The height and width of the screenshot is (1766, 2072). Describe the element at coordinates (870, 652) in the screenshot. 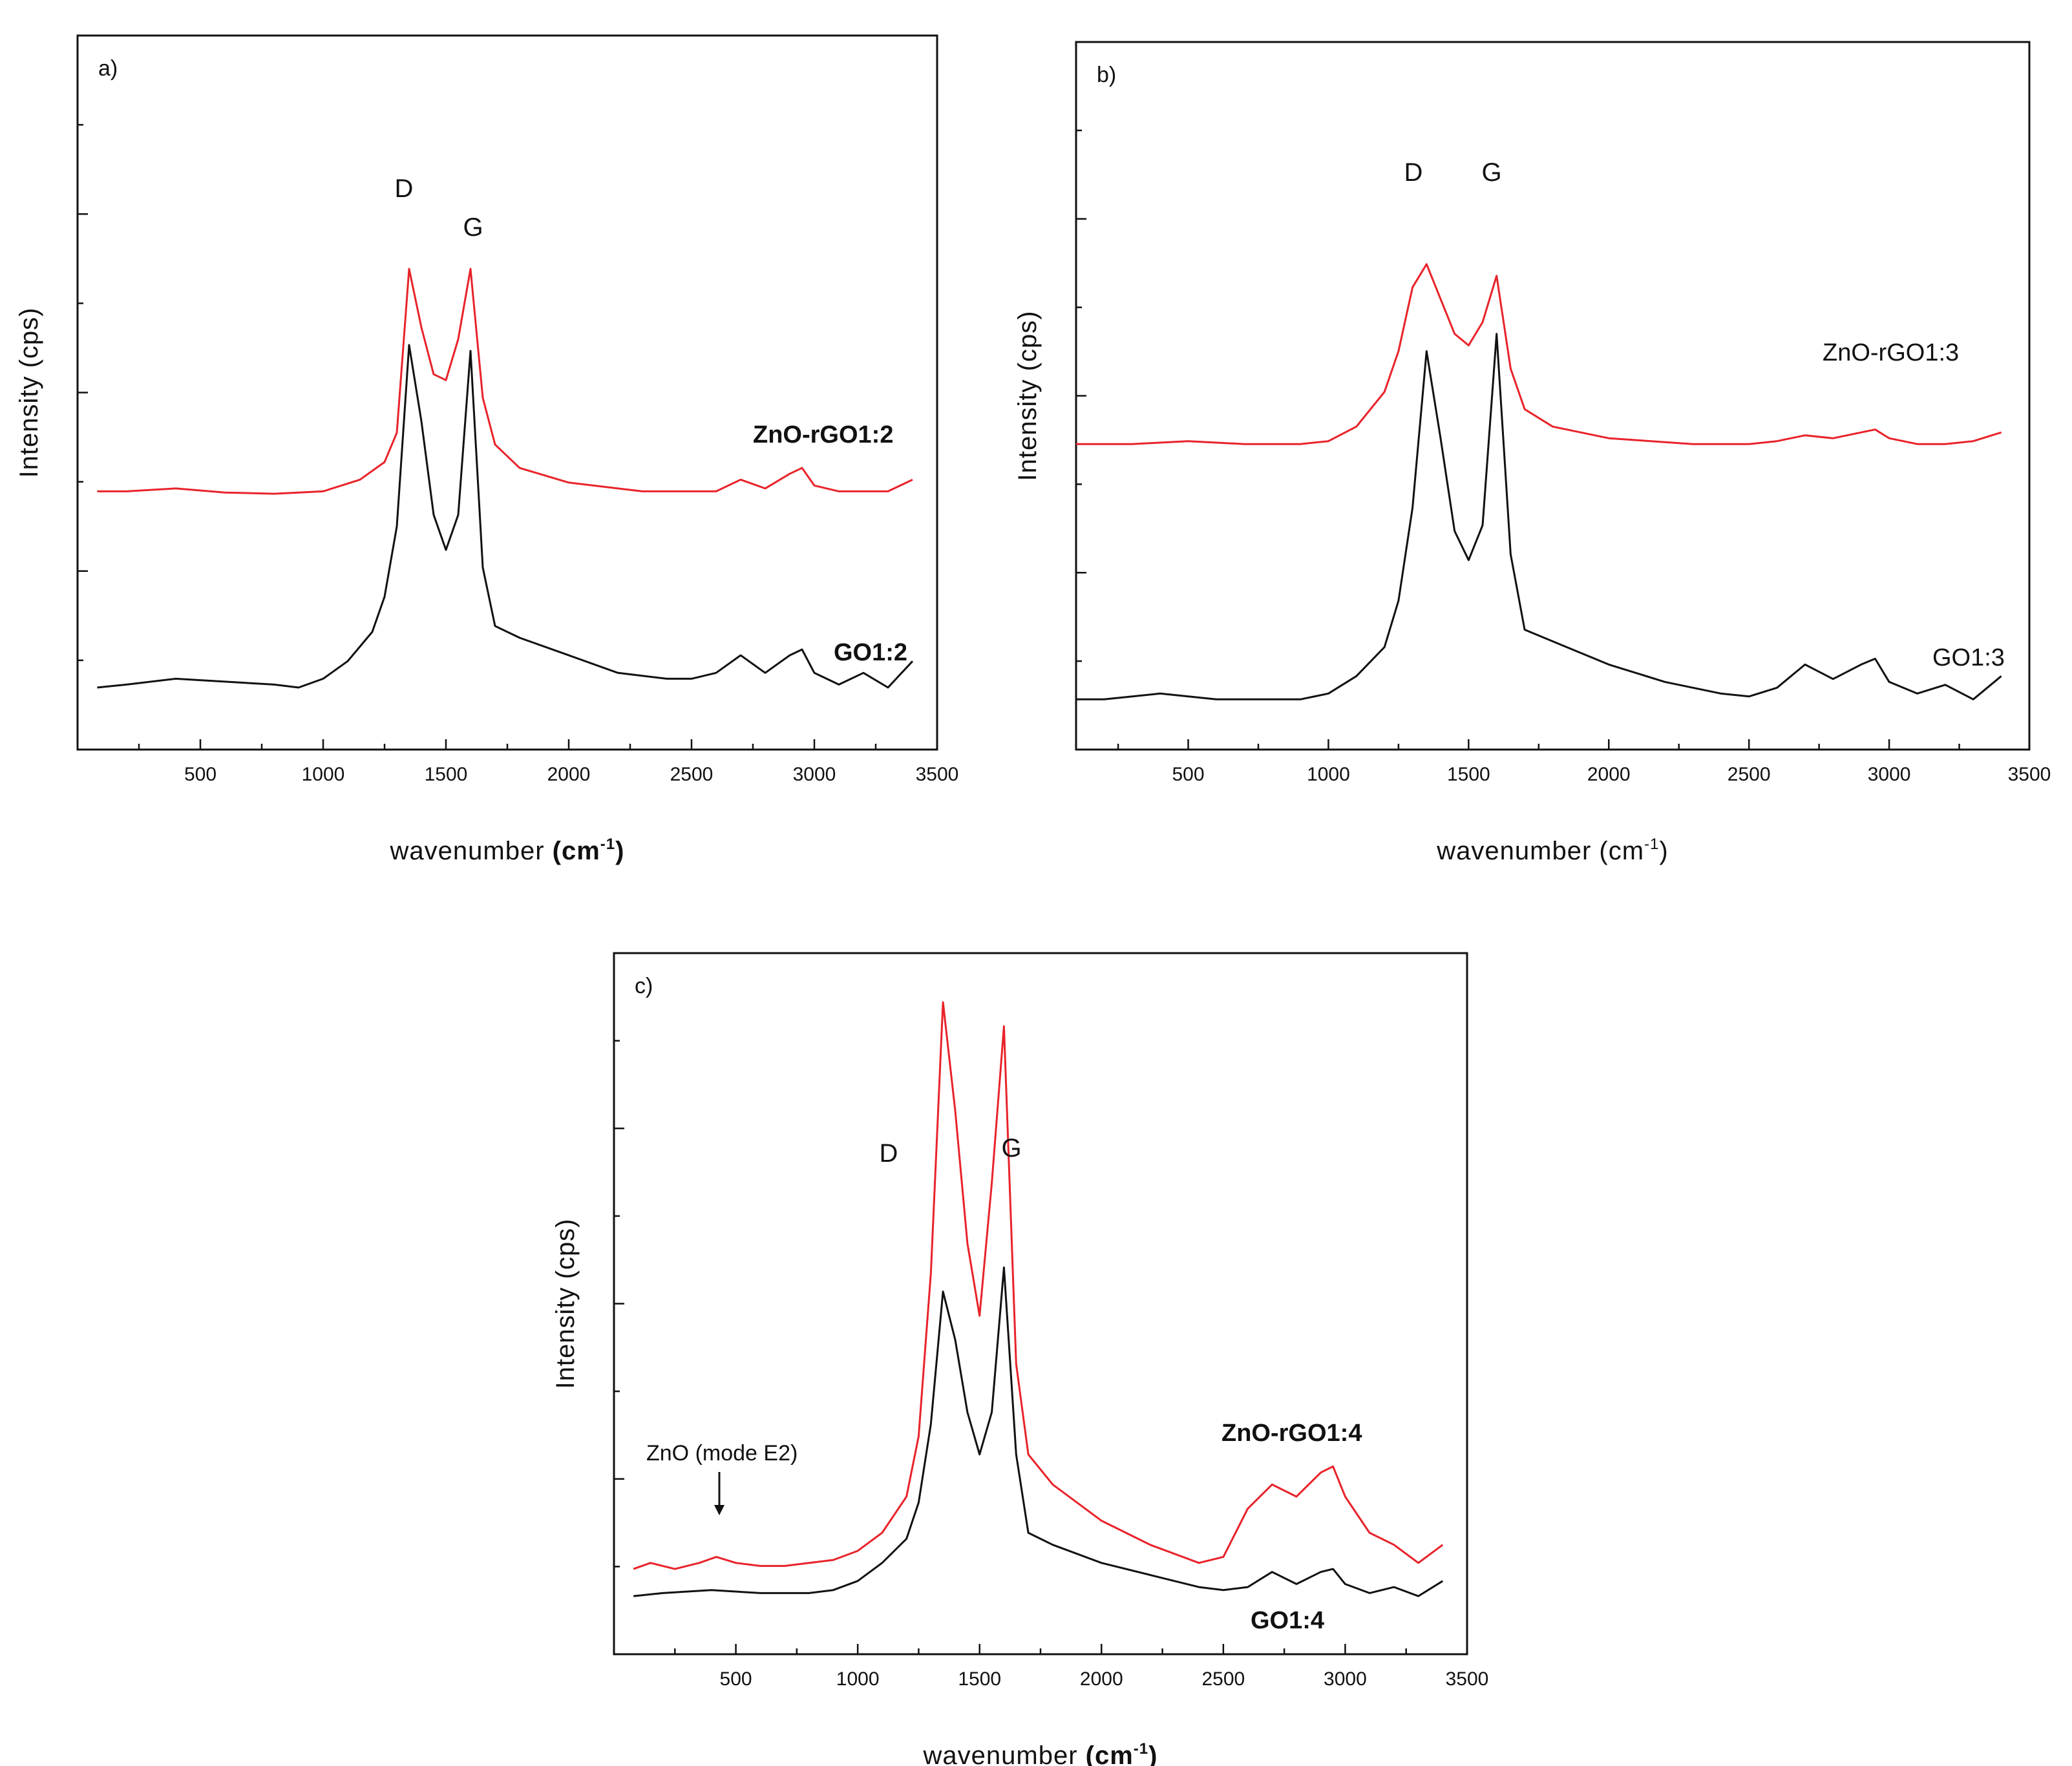

I see `series-label: GO1:2` at that location.